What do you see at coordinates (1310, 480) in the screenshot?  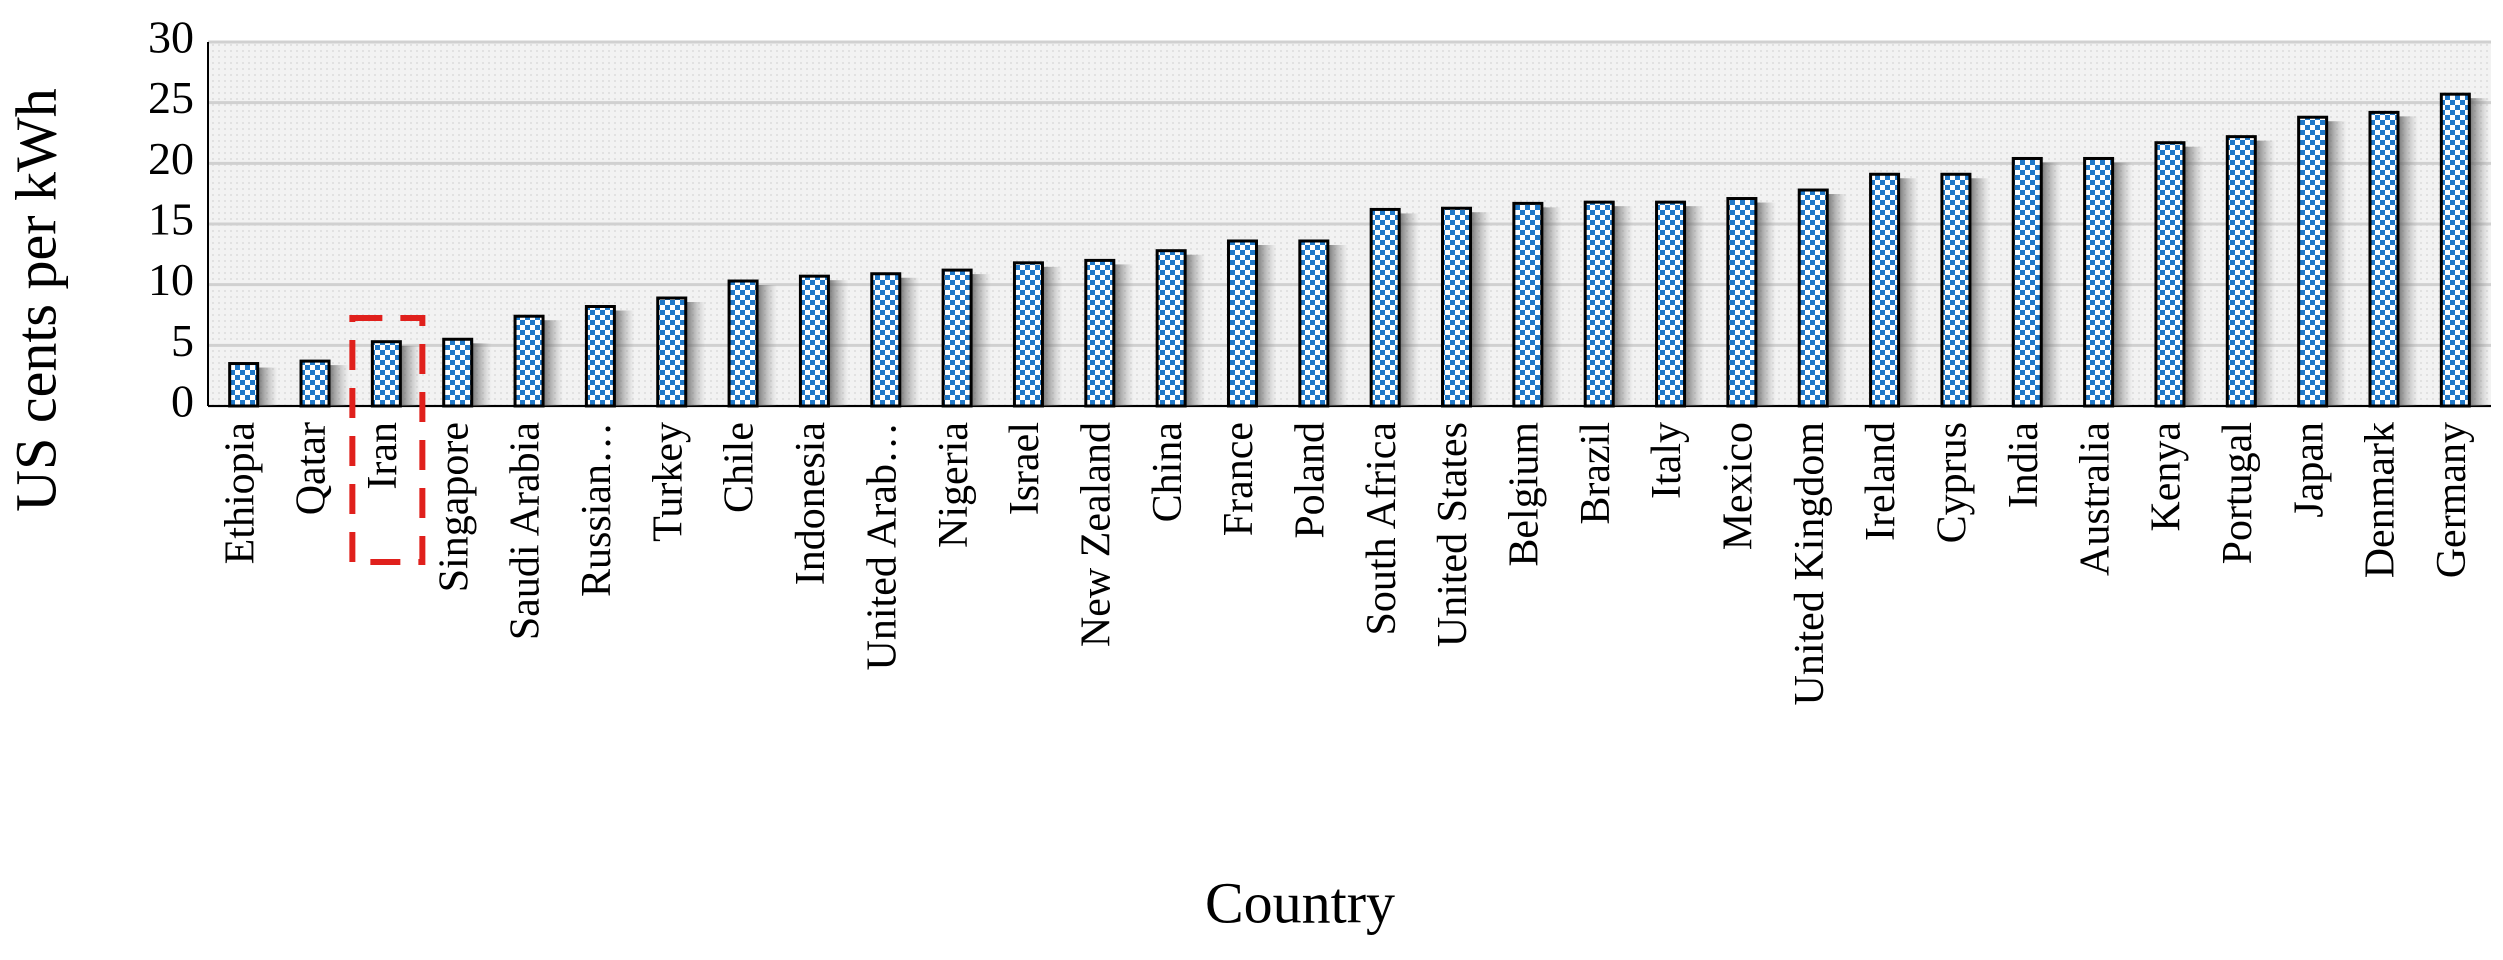 I see `x-tick-label: Poland` at bounding box center [1310, 480].